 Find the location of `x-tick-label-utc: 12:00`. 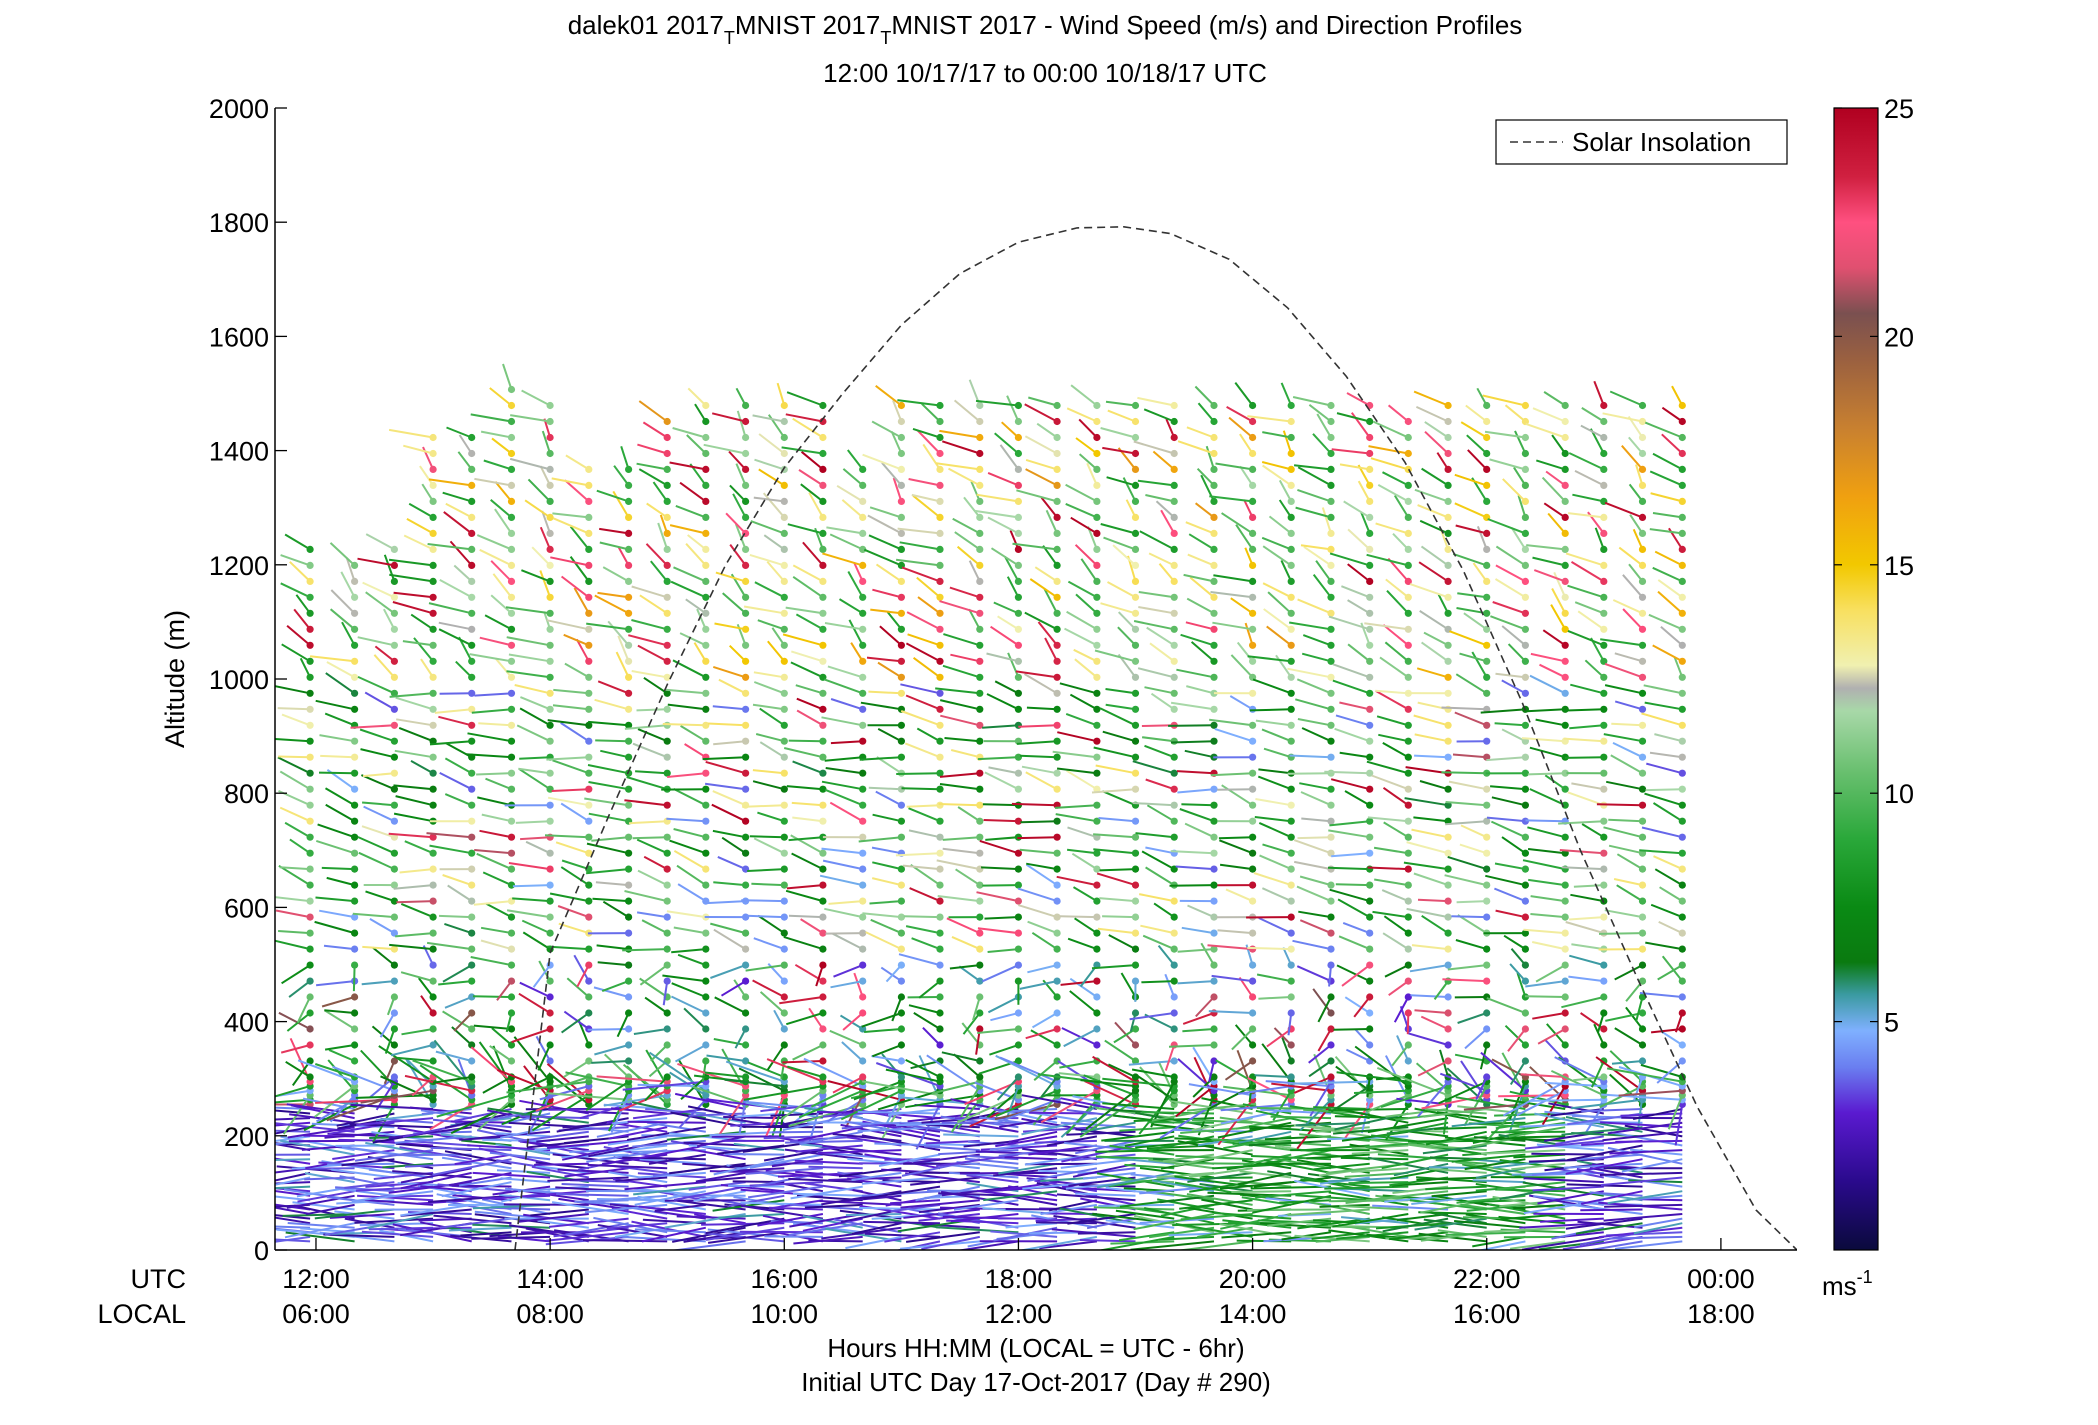

x-tick-label-utc: 12:00 is located at coordinates (316, 1279).